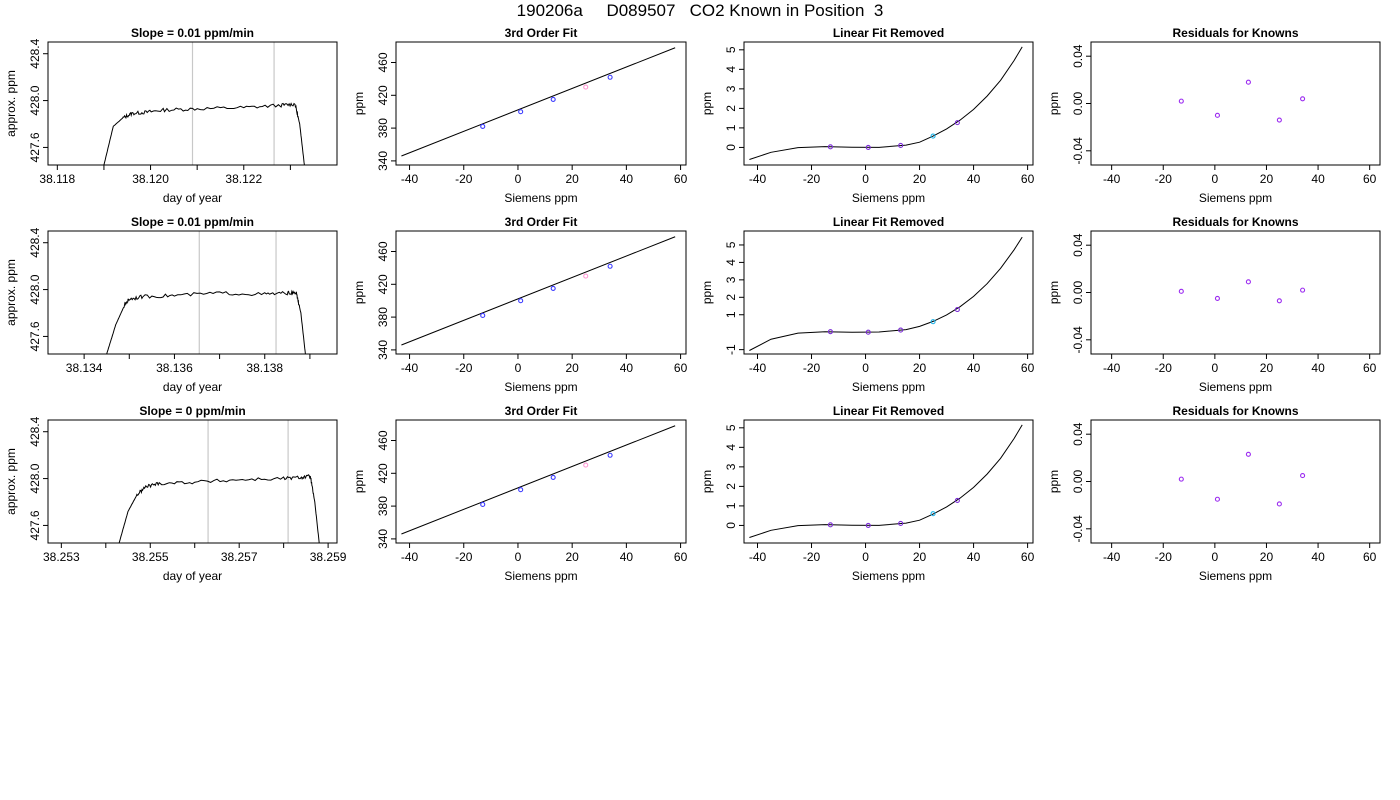  Describe the element at coordinates (1078, 245) in the screenshot. I see `y-tick-label: 0.04` at that location.